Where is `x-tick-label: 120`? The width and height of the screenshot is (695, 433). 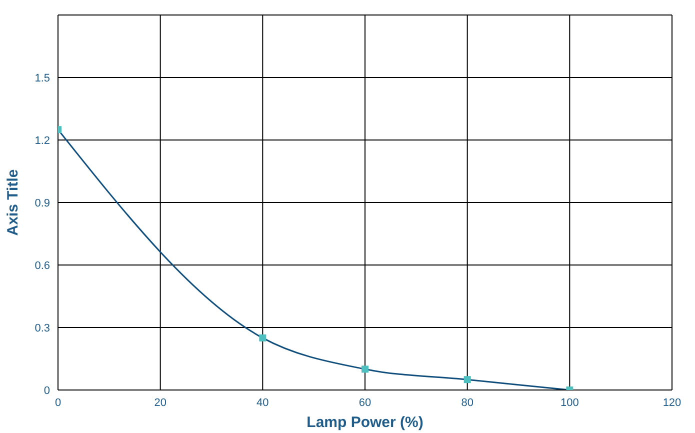
x-tick-label: 120 is located at coordinates (672, 402).